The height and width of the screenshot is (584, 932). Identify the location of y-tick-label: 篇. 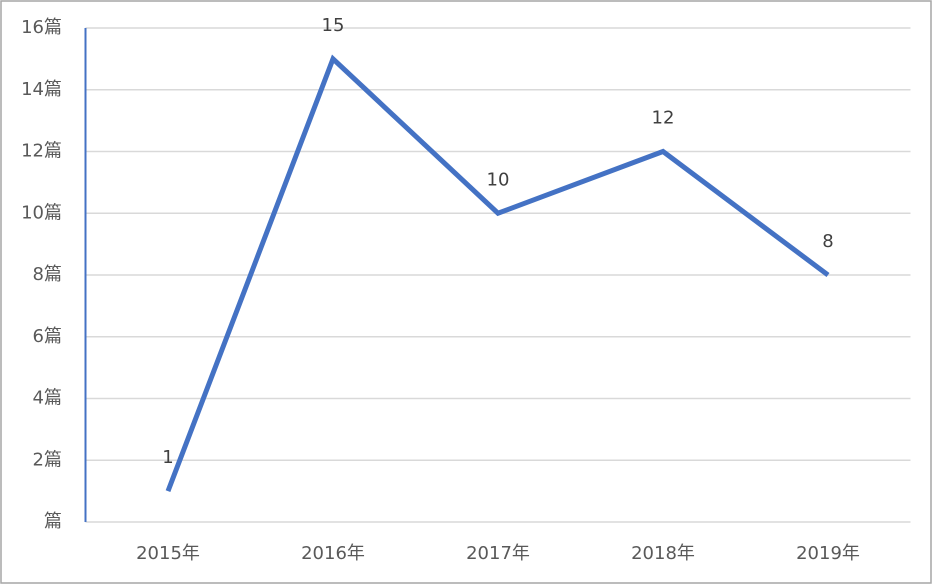
(53, 521).